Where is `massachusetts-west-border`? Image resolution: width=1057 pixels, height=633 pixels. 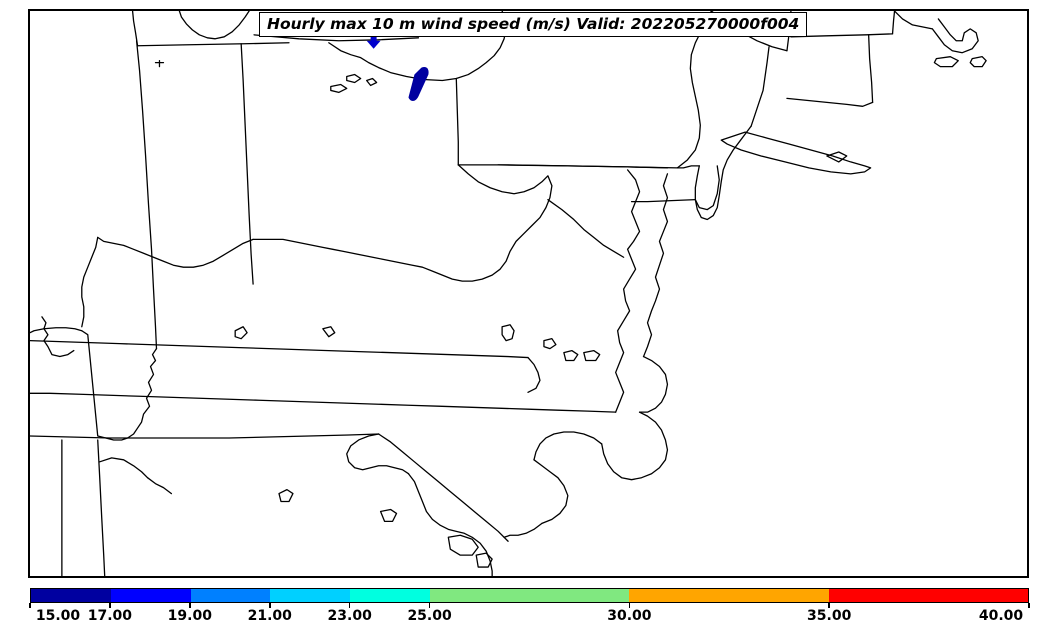 massachusetts-west-border is located at coordinates (893, 23).